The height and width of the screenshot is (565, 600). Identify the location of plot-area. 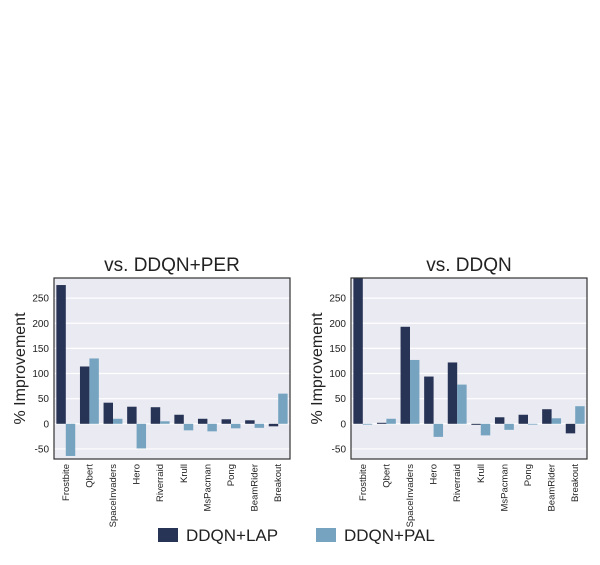
(469, 368).